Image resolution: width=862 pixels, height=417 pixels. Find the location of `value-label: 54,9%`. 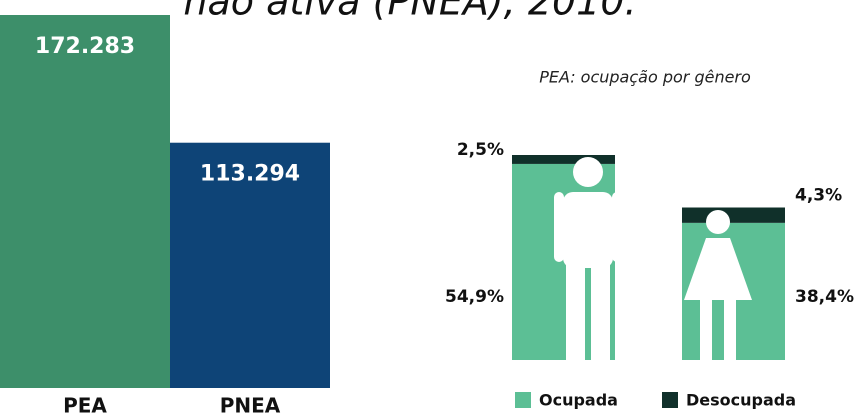

value-label: 54,9% is located at coordinates (474, 297).